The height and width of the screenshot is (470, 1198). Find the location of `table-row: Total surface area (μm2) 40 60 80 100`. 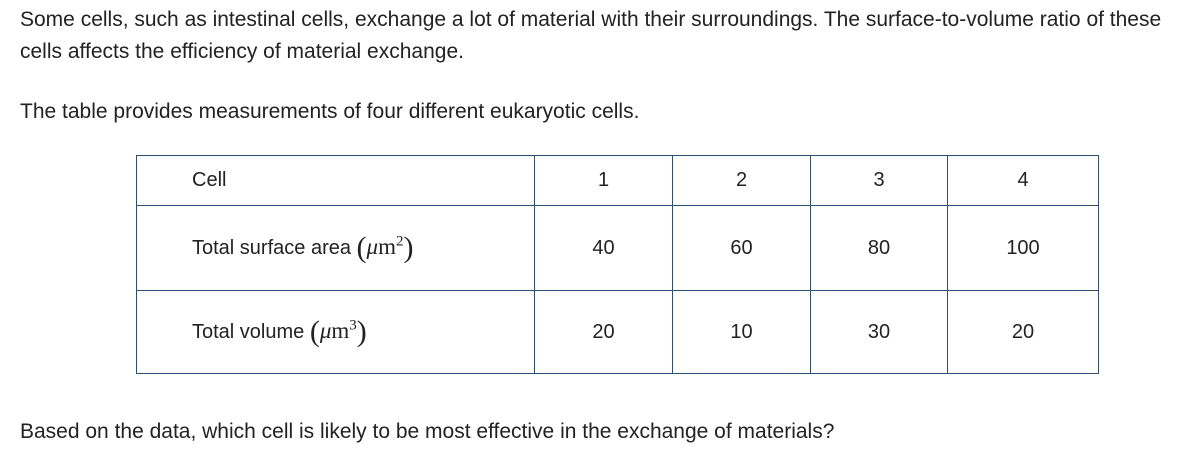

table-row: Total surface area (μm2) 40 60 80 100 is located at coordinates (617, 248).